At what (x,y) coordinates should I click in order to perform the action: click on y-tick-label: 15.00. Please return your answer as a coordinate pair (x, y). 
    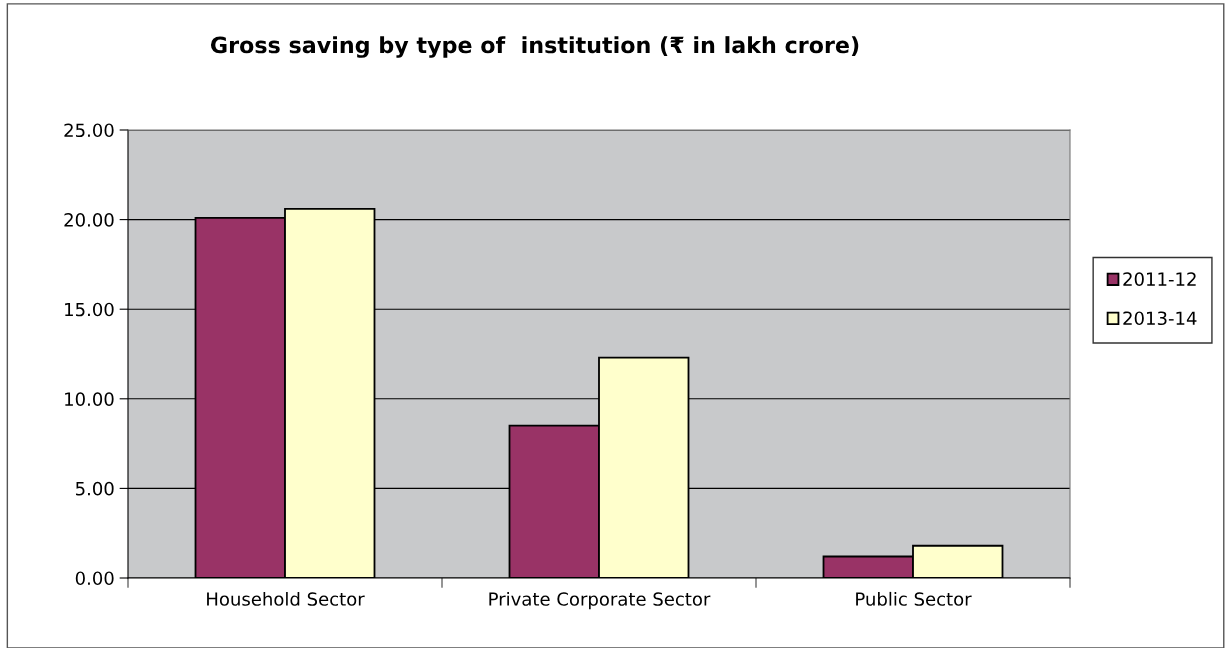
    Looking at the image, I should click on (89, 309).